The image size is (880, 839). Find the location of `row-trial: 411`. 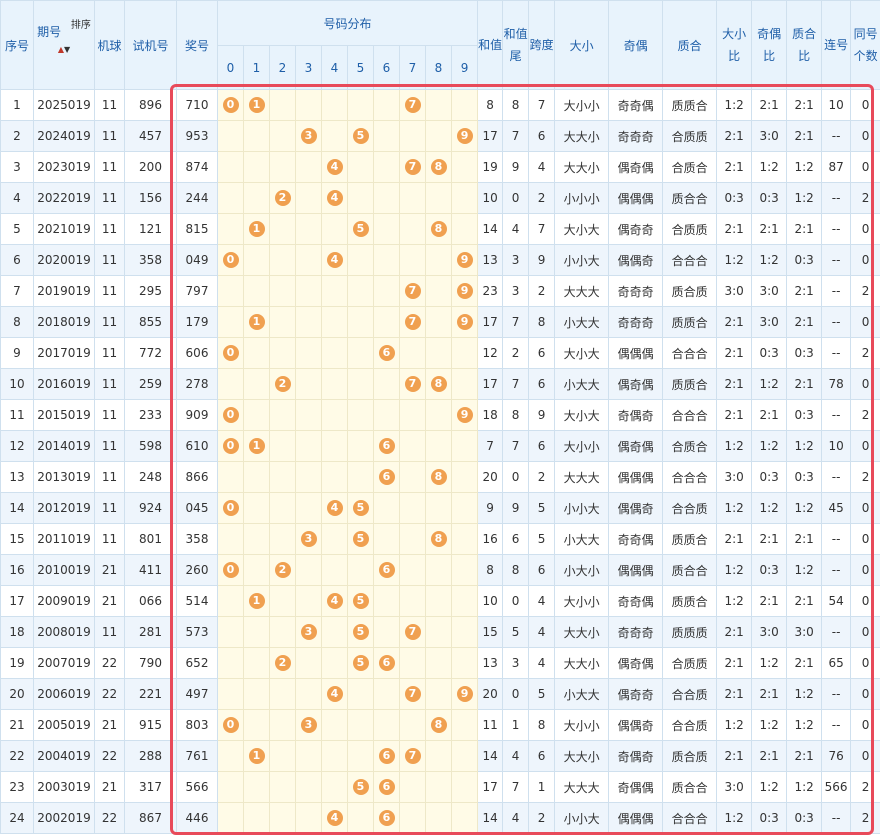

row-trial: 411 is located at coordinates (150, 570).